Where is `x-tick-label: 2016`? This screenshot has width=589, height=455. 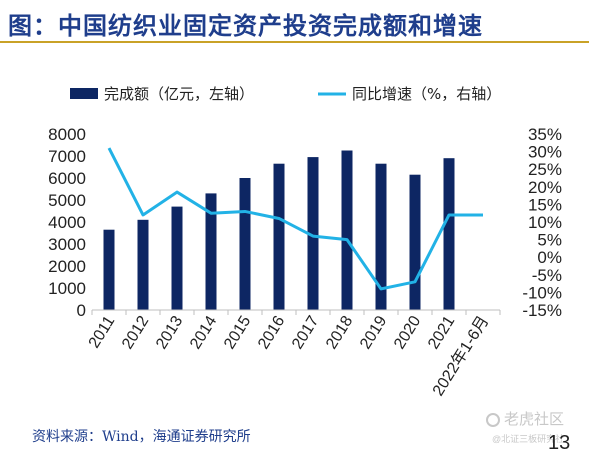 x-tick-label: 2016 is located at coordinates (271, 332).